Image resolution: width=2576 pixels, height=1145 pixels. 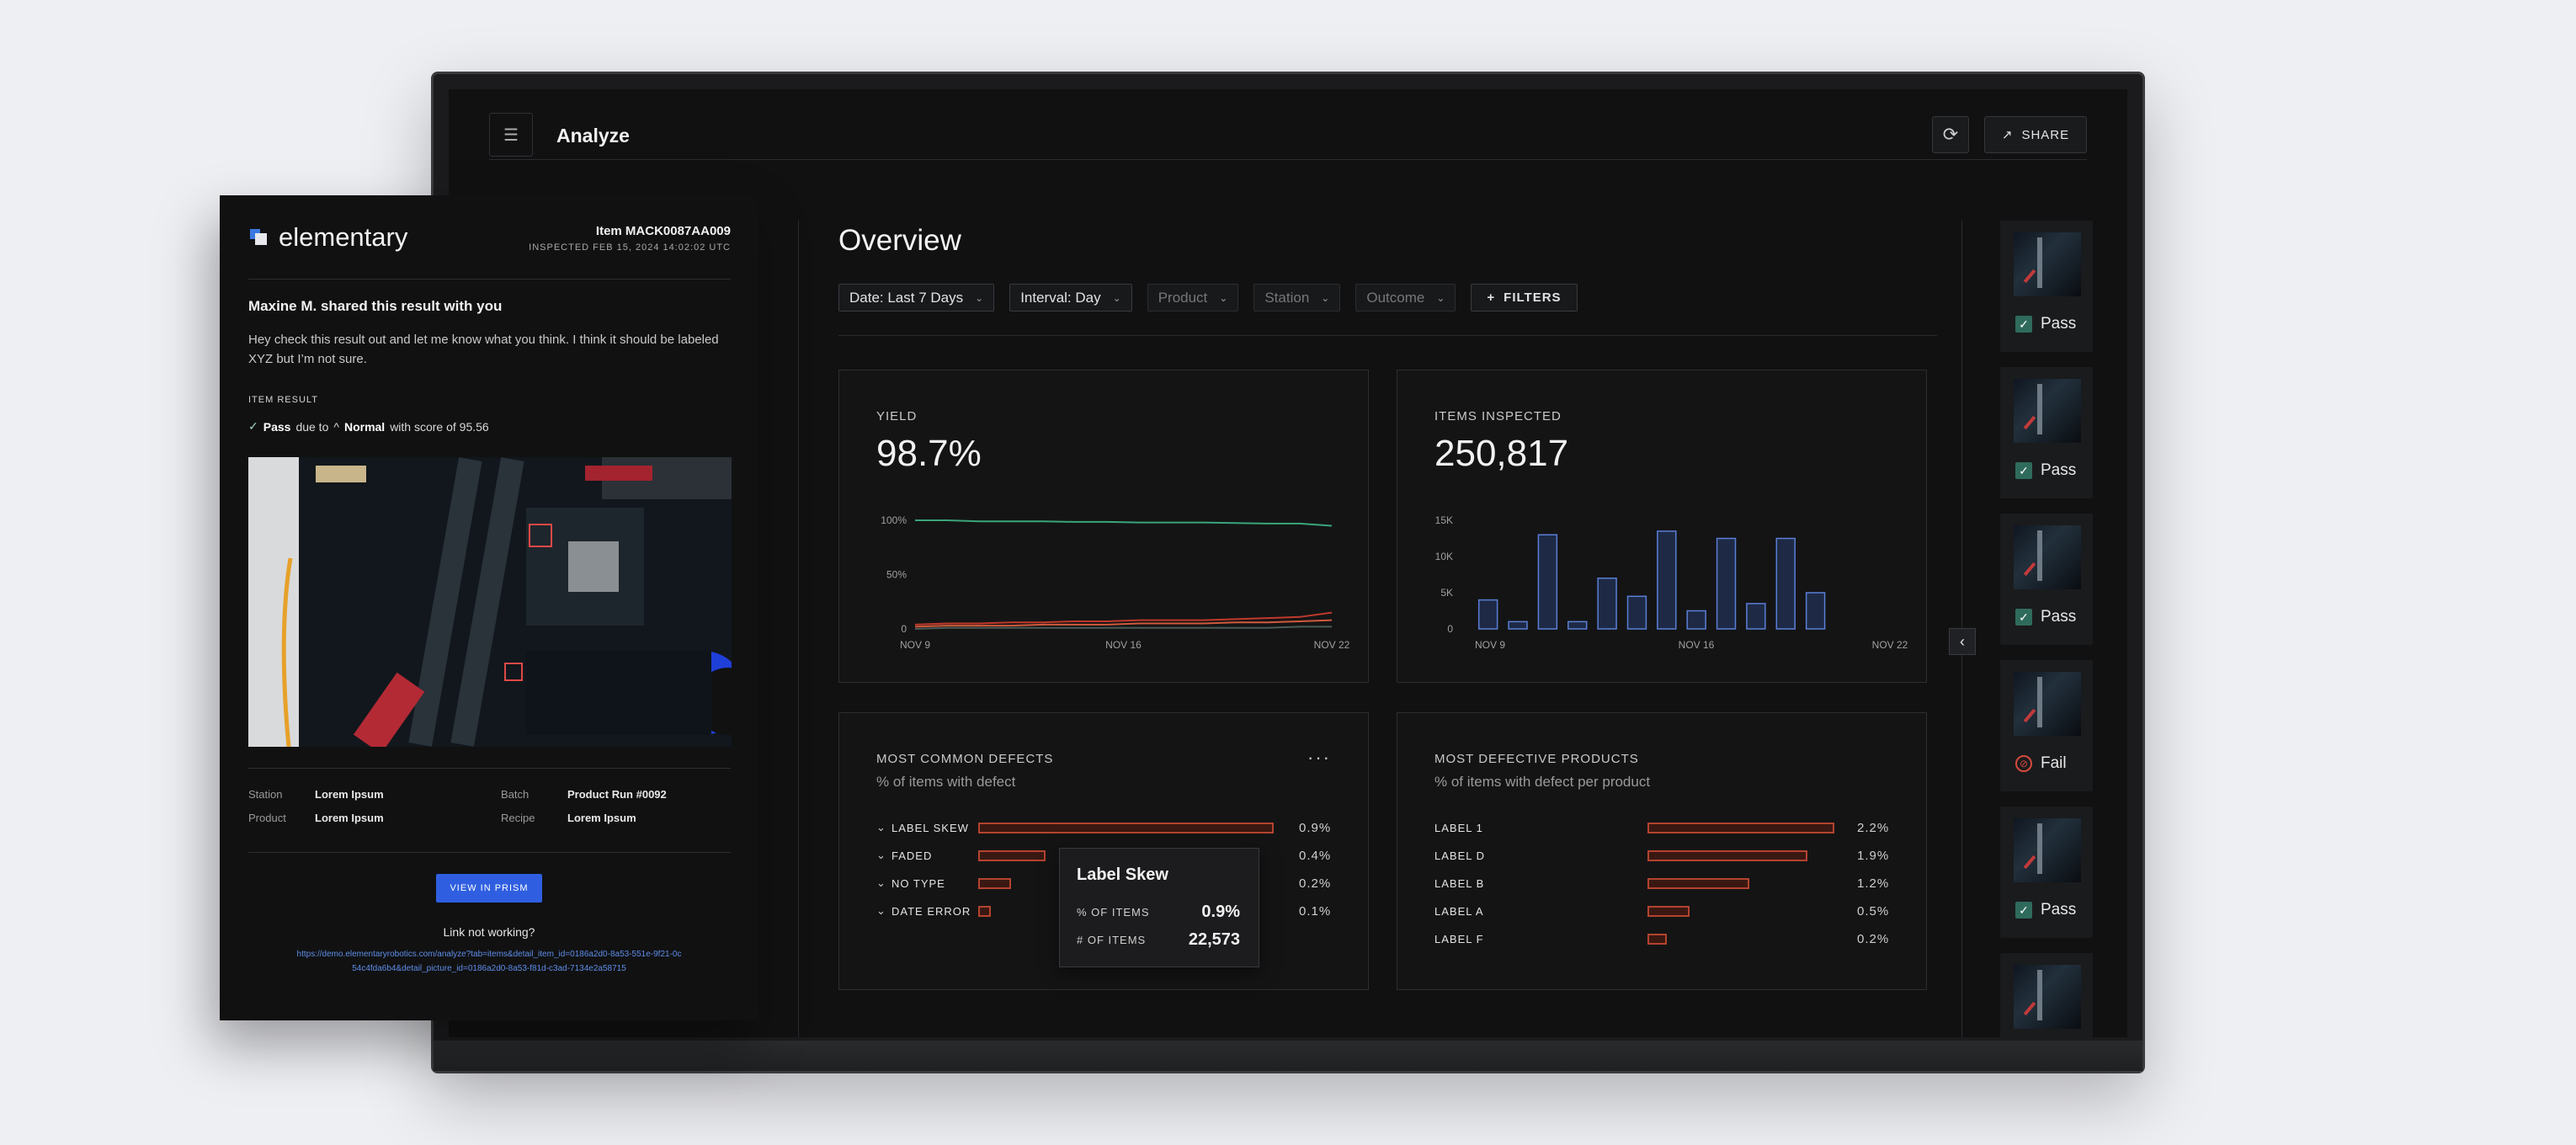 What do you see at coordinates (1502, 453) in the screenshot?
I see `items-value: 250,817` at bounding box center [1502, 453].